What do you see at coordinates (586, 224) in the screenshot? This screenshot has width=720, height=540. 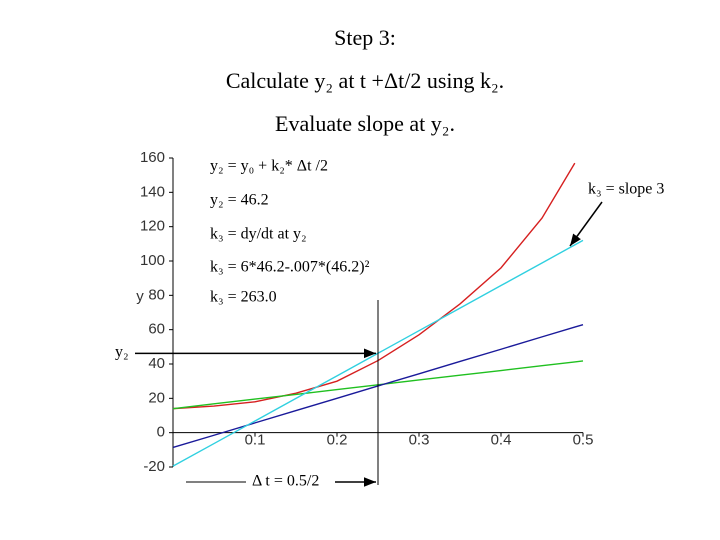 I see `slope-arrow` at bounding box center [586, 224].